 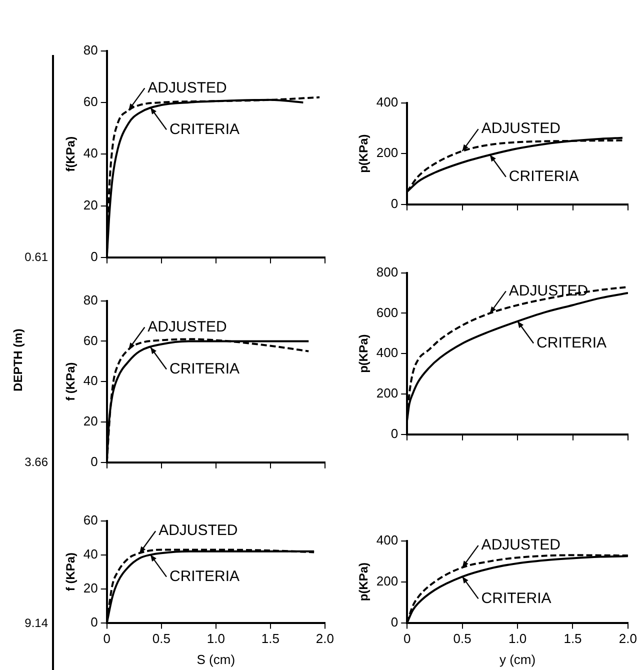 I want to click on text: 0.61, so click(x=36, y=257).